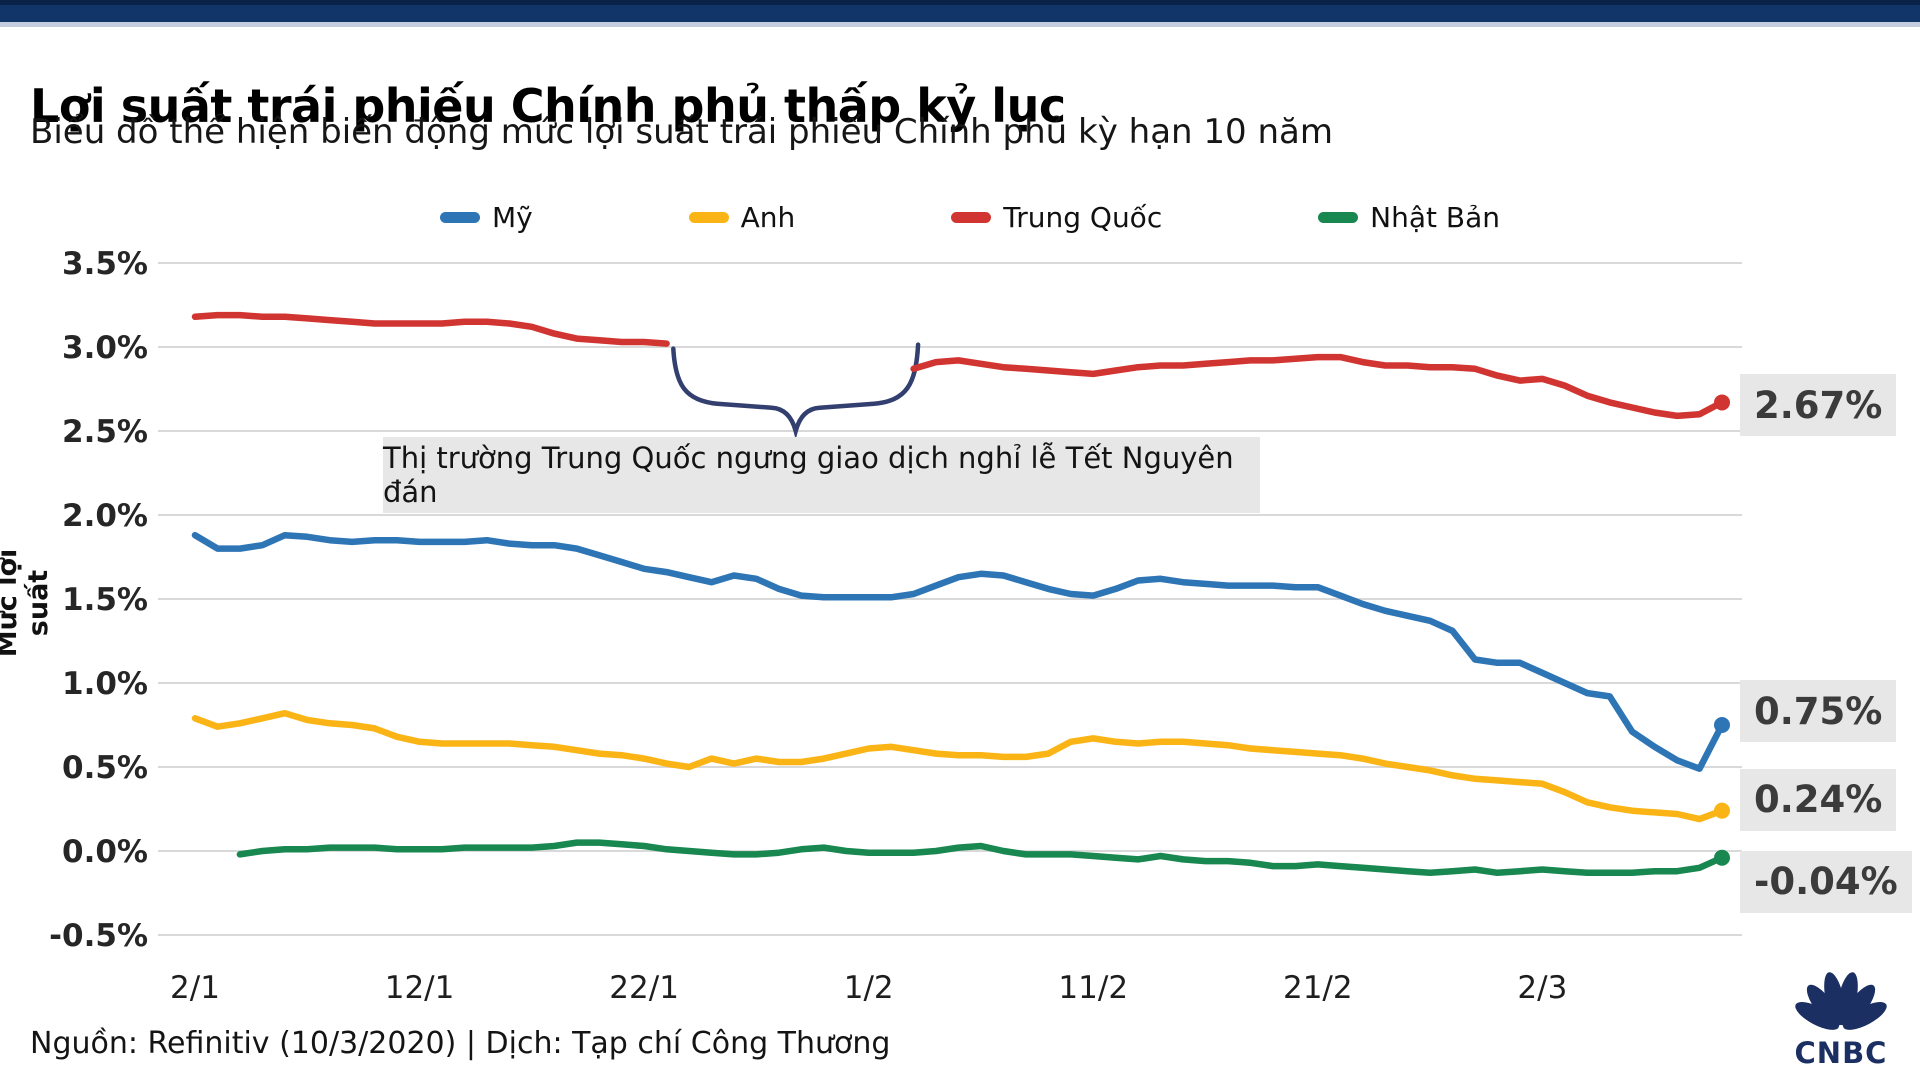 The height and width of the screenshot is (1078, 1920). I want to click on legend-item-Anh: Anh, so click(742, 217).